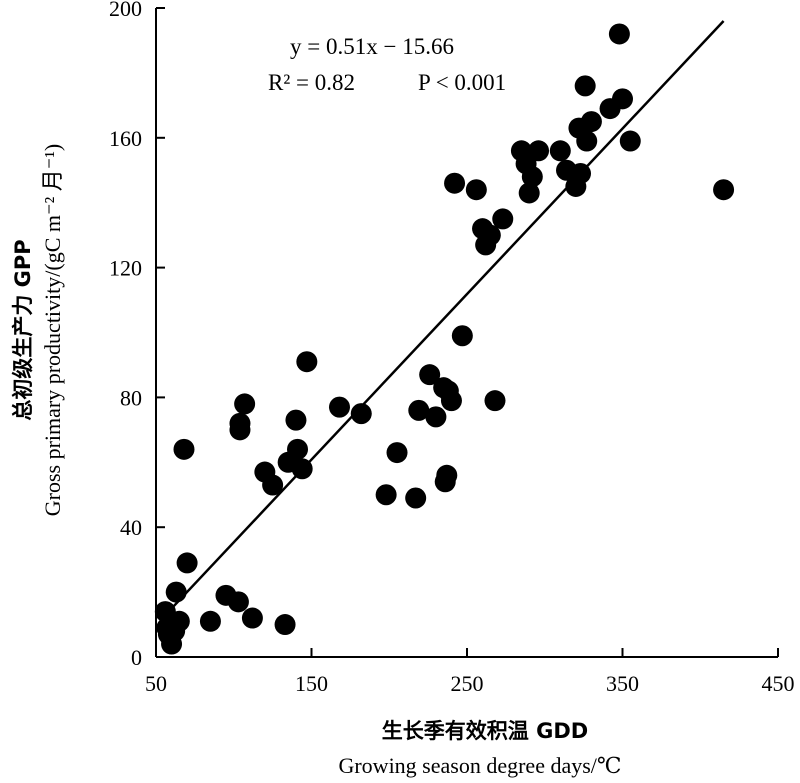 Image resolution: width=800 pixels, height=783 pixels. What do you see at coordinates (462, 82) in the screenshot?
I see `p-annotation: P < 0.001` at bounding box center [462, 82].